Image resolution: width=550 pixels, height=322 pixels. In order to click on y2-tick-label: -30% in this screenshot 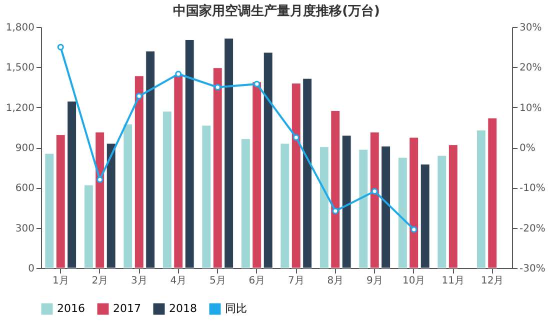, I will do `click(533, 269)`.